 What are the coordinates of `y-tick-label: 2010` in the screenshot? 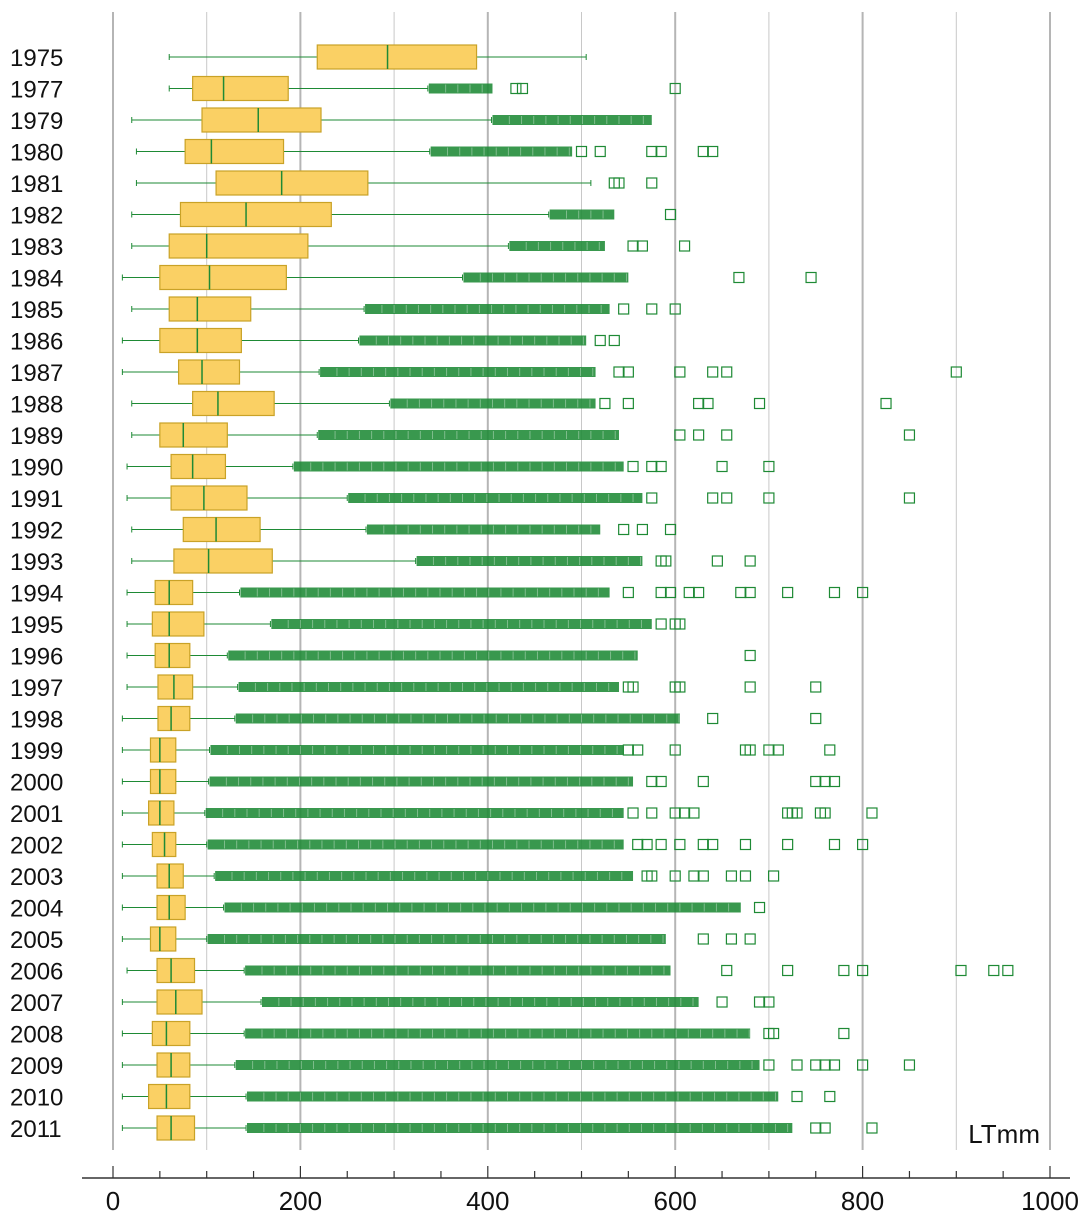 It's located at (36, 1098).